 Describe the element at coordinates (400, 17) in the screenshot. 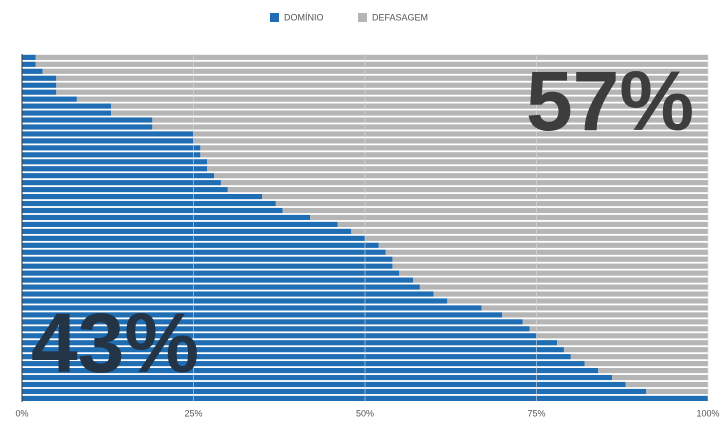

I see `legend-label: DEFASAGEM` at that location.